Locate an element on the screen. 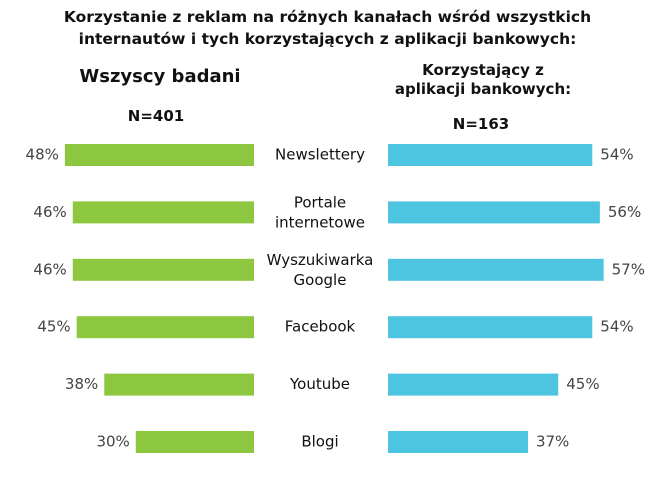 The image size is (655, 477). value-label: 56% is located at coordinates (624, 212).